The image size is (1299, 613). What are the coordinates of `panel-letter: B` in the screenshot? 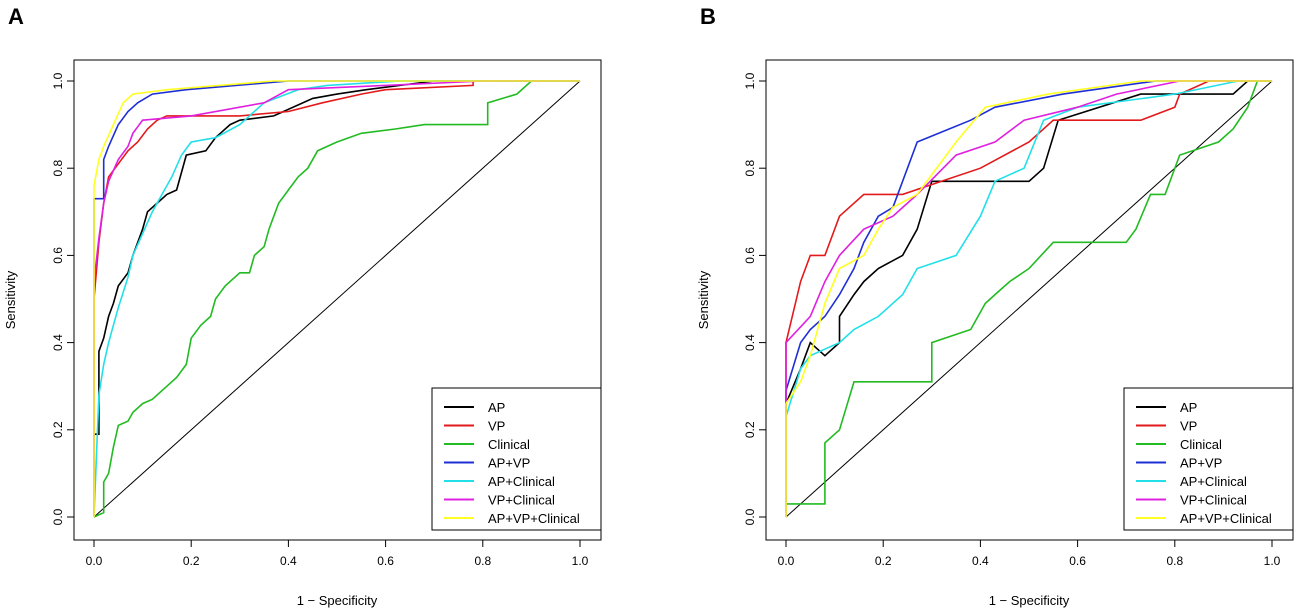 It's located at (708, 16).